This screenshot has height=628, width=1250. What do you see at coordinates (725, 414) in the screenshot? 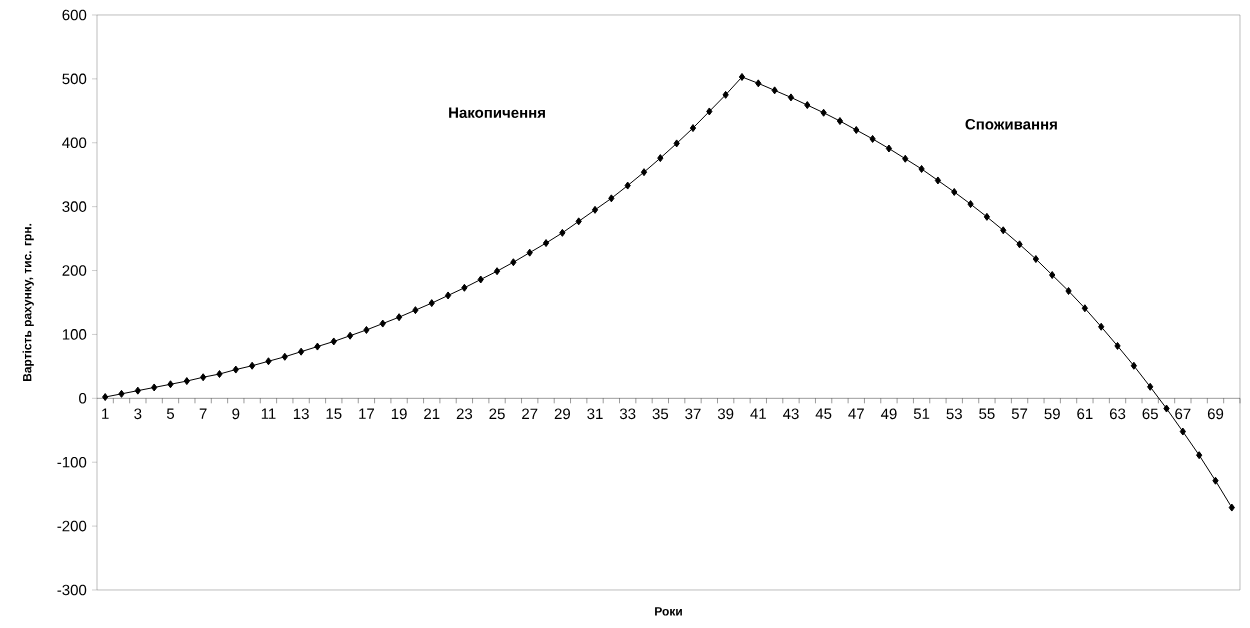
I see `x-tick-label: 39` at bounding box center [725, 414].